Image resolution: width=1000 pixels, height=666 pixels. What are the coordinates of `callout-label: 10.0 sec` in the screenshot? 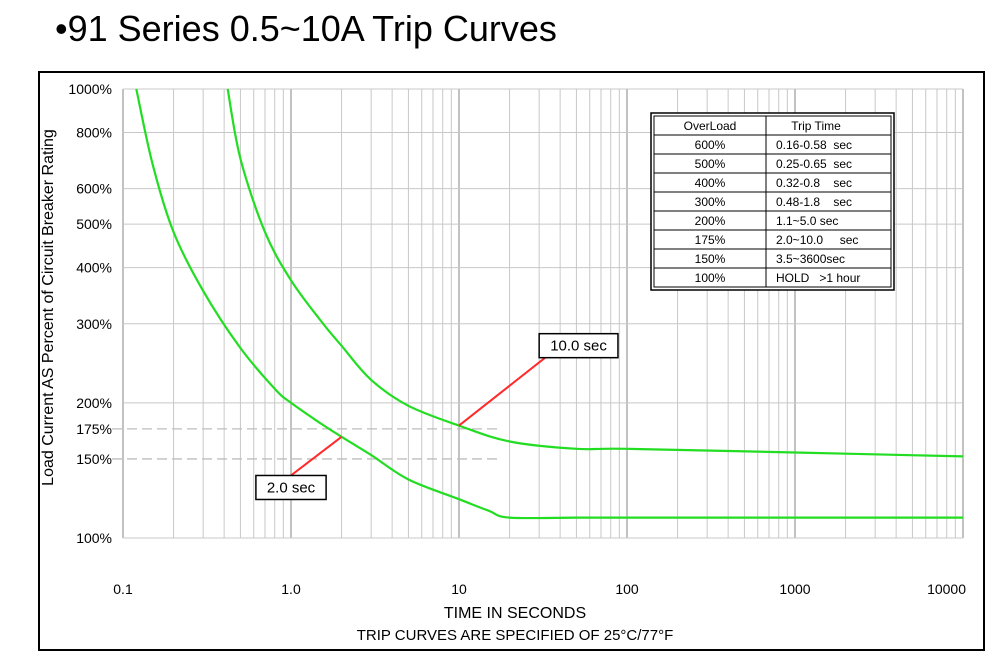 It's located at (578, 346).